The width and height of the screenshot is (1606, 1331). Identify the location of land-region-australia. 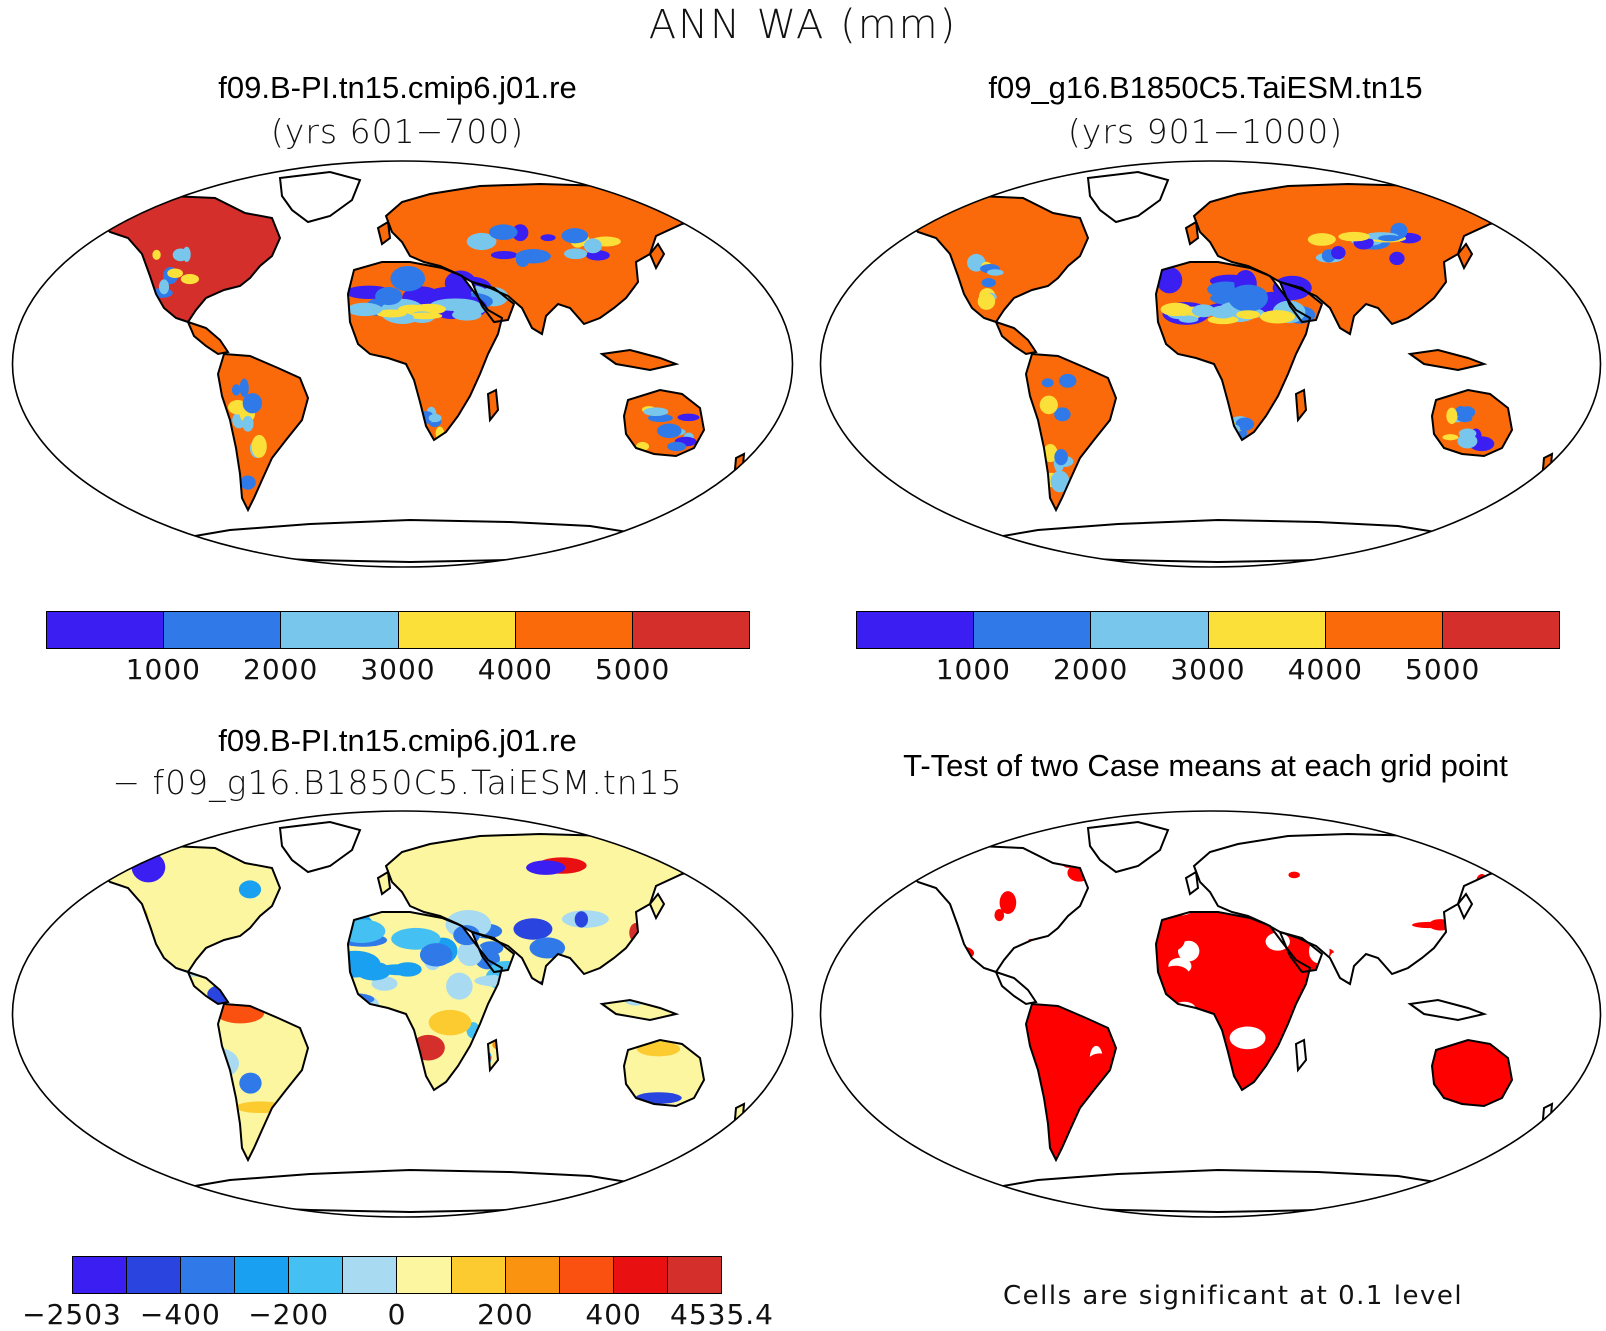
(664, 1073).